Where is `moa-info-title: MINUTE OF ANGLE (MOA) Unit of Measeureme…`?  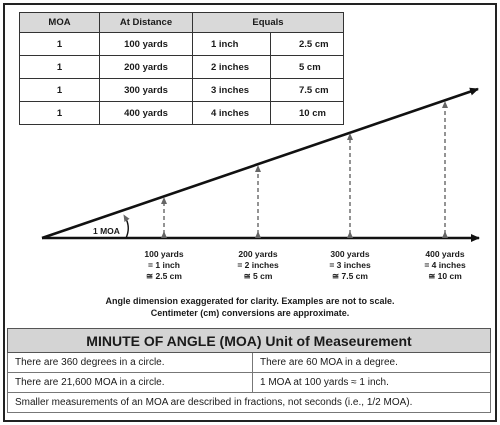 moa-info-title: MINUTE OF ANGLE (MOA) Unit of Measeureme… is located at coordinates (249, 340).